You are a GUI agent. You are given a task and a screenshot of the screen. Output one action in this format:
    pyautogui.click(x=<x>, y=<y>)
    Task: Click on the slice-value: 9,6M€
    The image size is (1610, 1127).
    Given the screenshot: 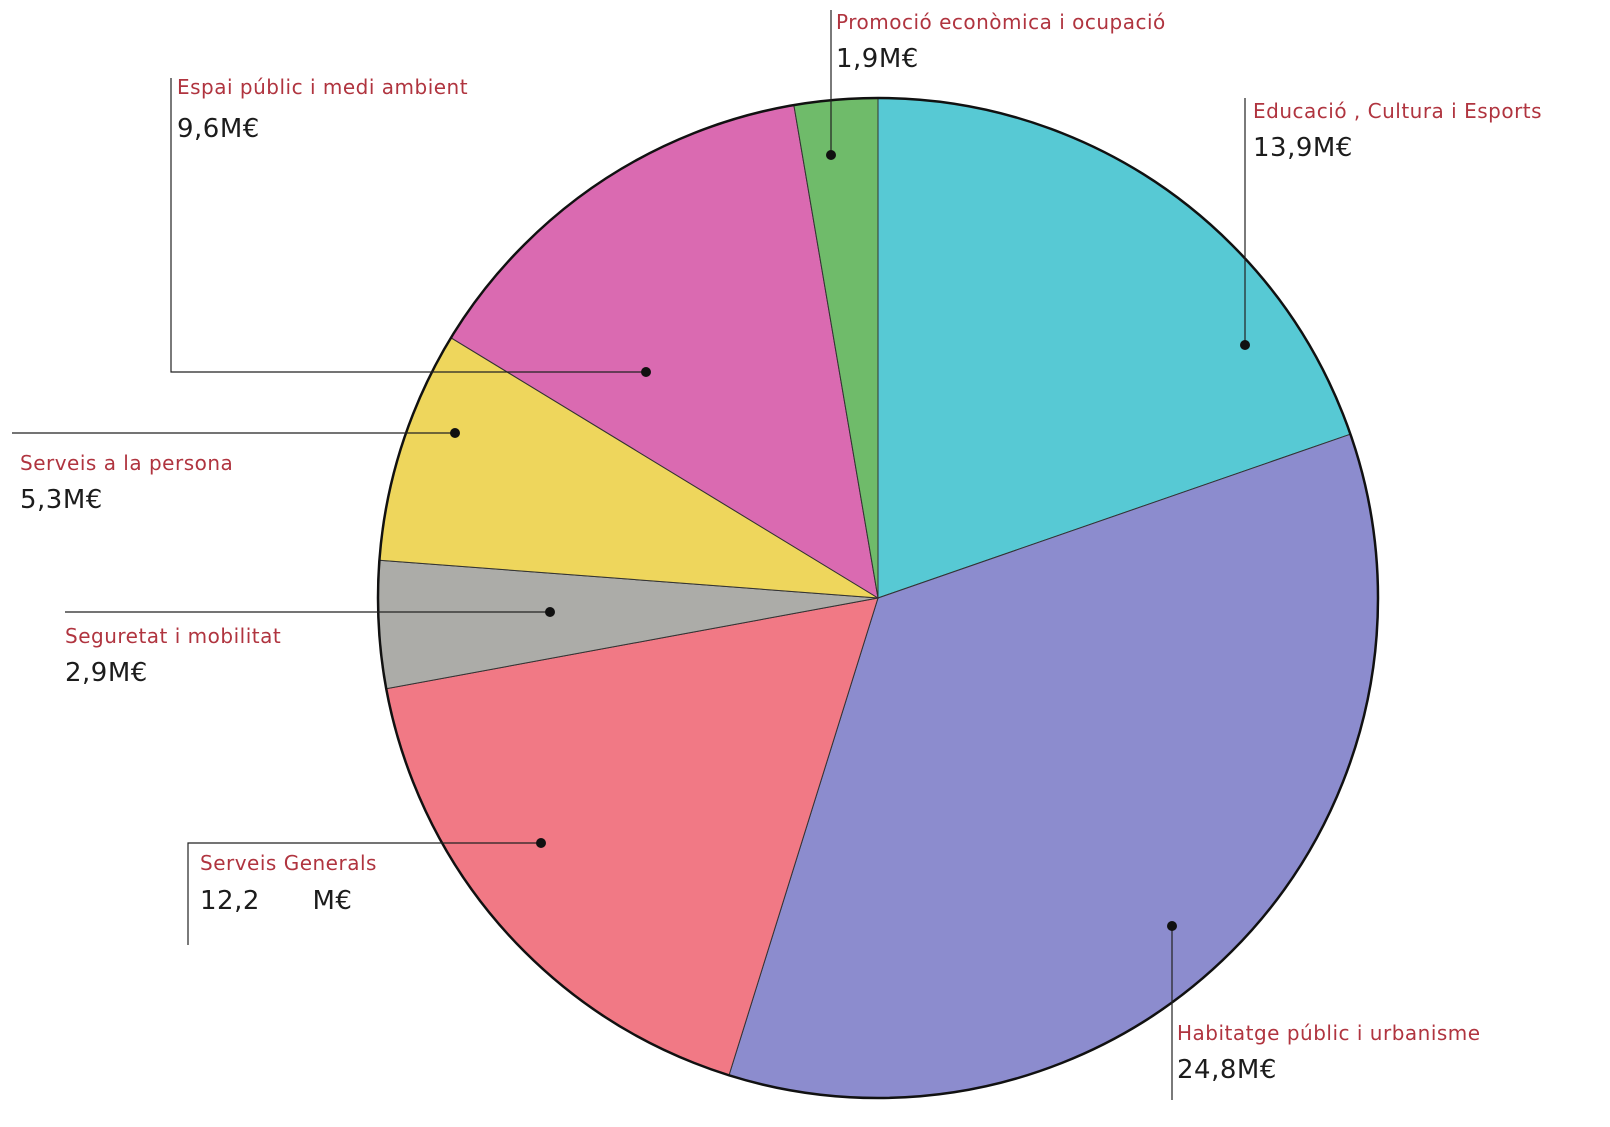 What is the action you would take?
    pyautogui.click(x=218, y=129)
    